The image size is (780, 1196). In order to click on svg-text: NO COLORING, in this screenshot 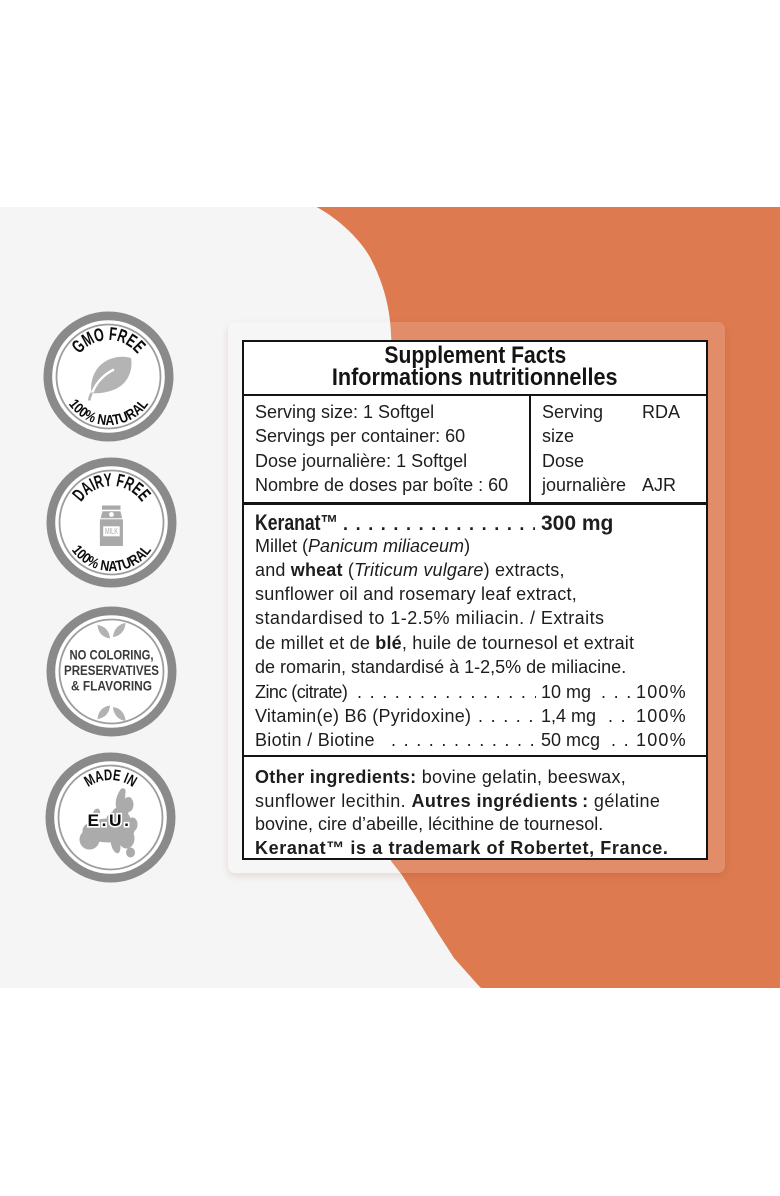, I will do `click(112, 654)`.